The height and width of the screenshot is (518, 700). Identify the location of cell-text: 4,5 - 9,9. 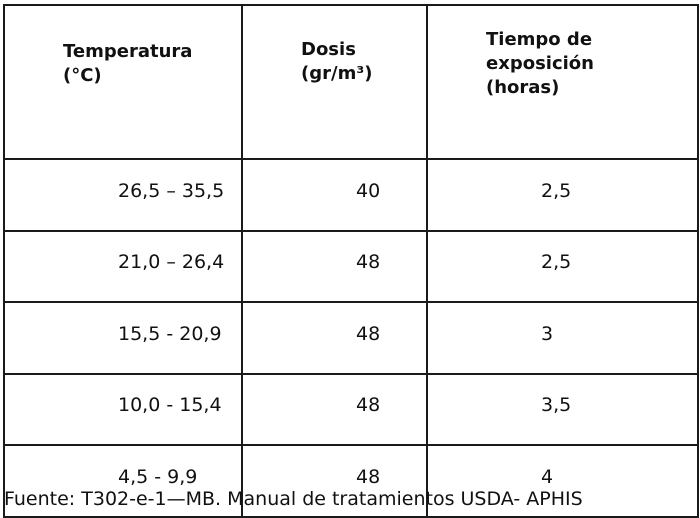
(158, 476).